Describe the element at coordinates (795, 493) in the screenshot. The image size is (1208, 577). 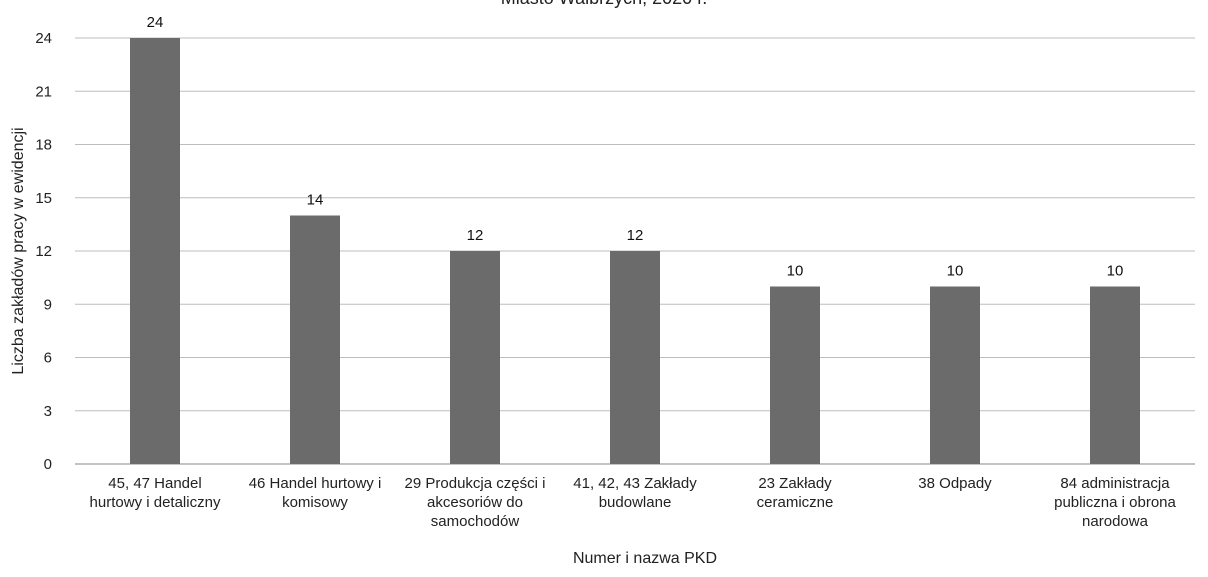
I see `x-category-label: 23 Zakłady ceramiczne` at that location.